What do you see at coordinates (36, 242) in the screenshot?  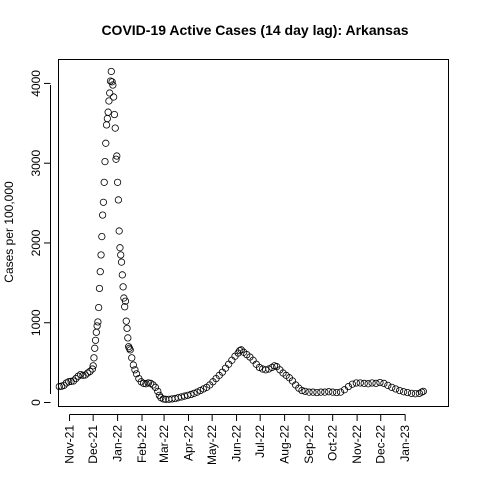 I see `y-tick-label: 2000` at bounding box center [36, 242].